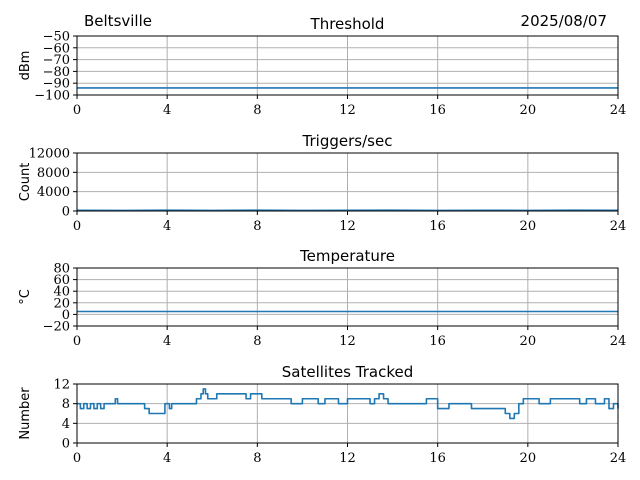  I want to click on panel-2-ytick-label-1: 4000, so click(53, 192).